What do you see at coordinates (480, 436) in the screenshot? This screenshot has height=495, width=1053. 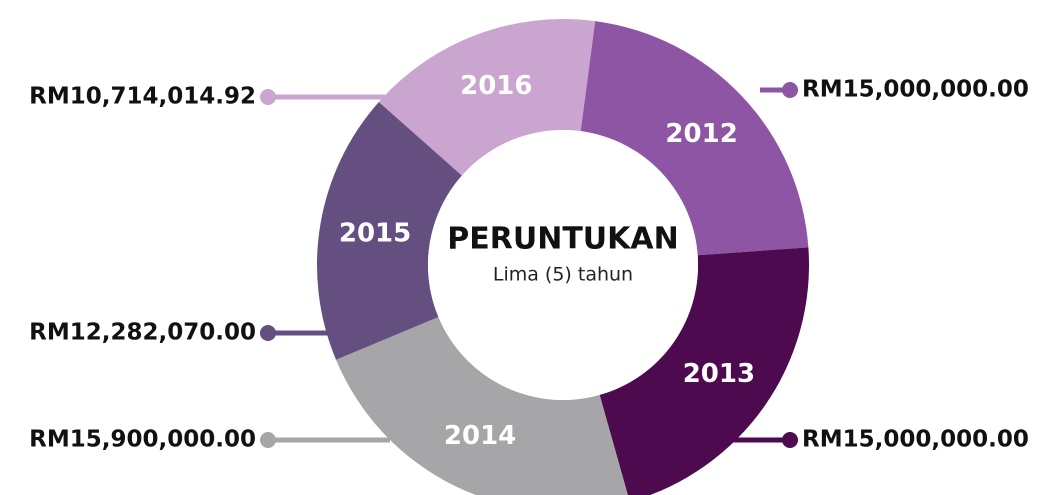 I see `segment-label: 2014` at bounding box center [480, 436].